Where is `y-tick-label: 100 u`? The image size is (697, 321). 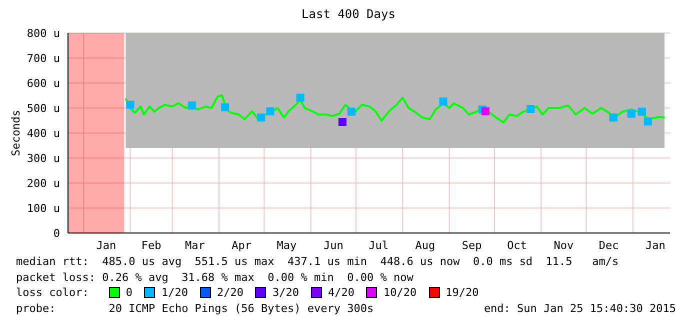 y-tick-label: 100 u is located at coordinates (43, 208).